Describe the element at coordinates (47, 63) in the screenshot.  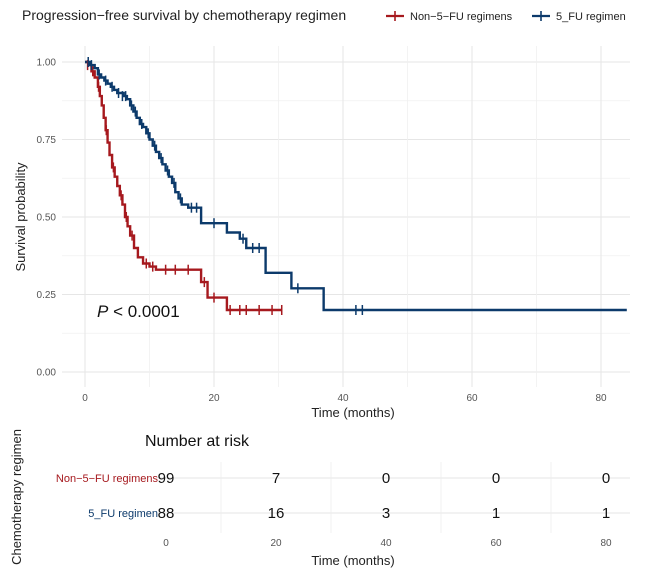
I see `y-tick-label: 1.00` at that location.